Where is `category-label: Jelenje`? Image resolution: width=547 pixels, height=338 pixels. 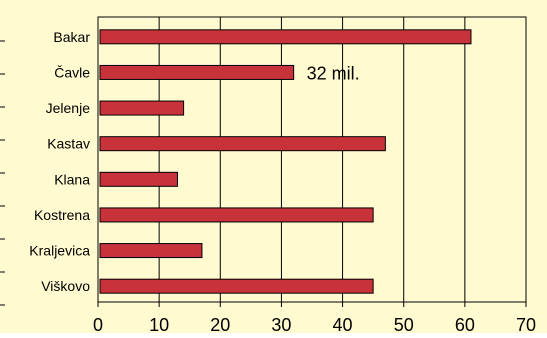 category-label: Jelenje is located at coordinates (68, 108).